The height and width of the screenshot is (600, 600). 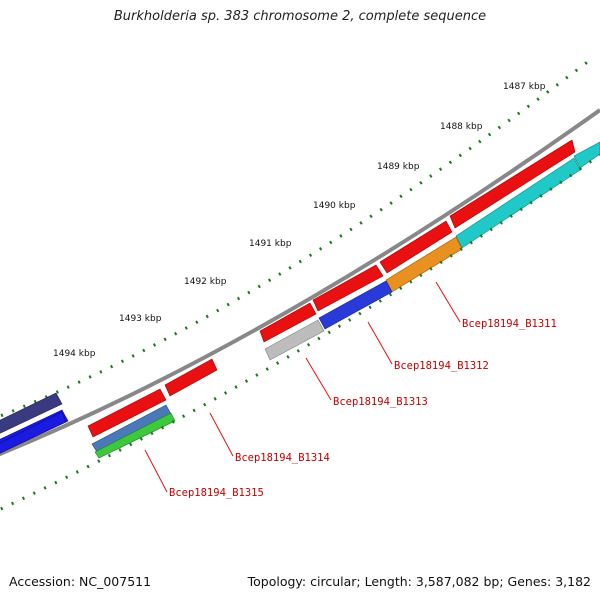 I want to click on kbp-label-1488: 1488 kbp, so click(x=461, y=127).